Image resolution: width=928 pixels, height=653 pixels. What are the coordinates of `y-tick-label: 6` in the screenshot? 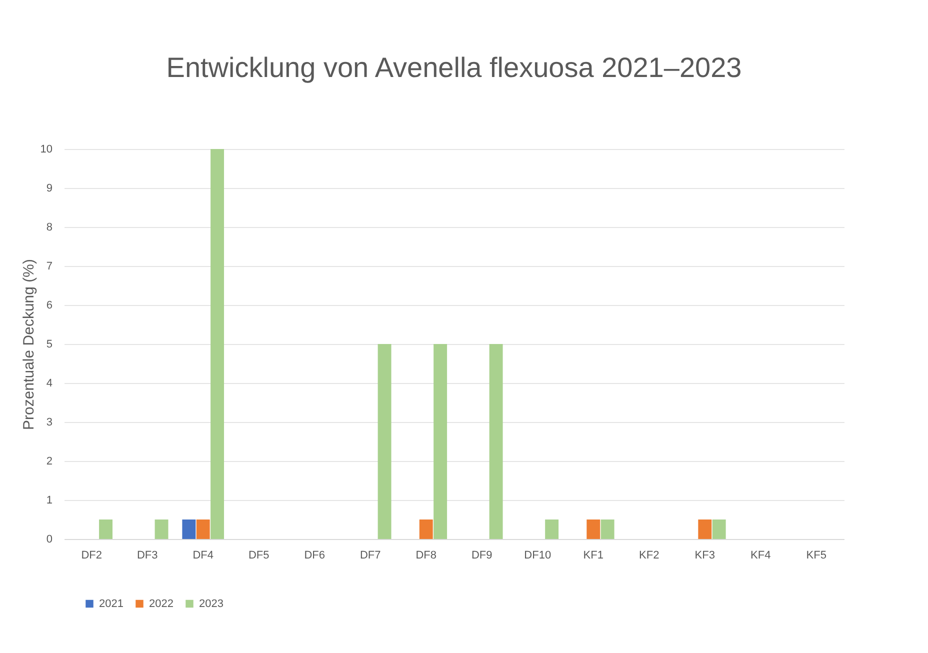 It's located at (49, 306).